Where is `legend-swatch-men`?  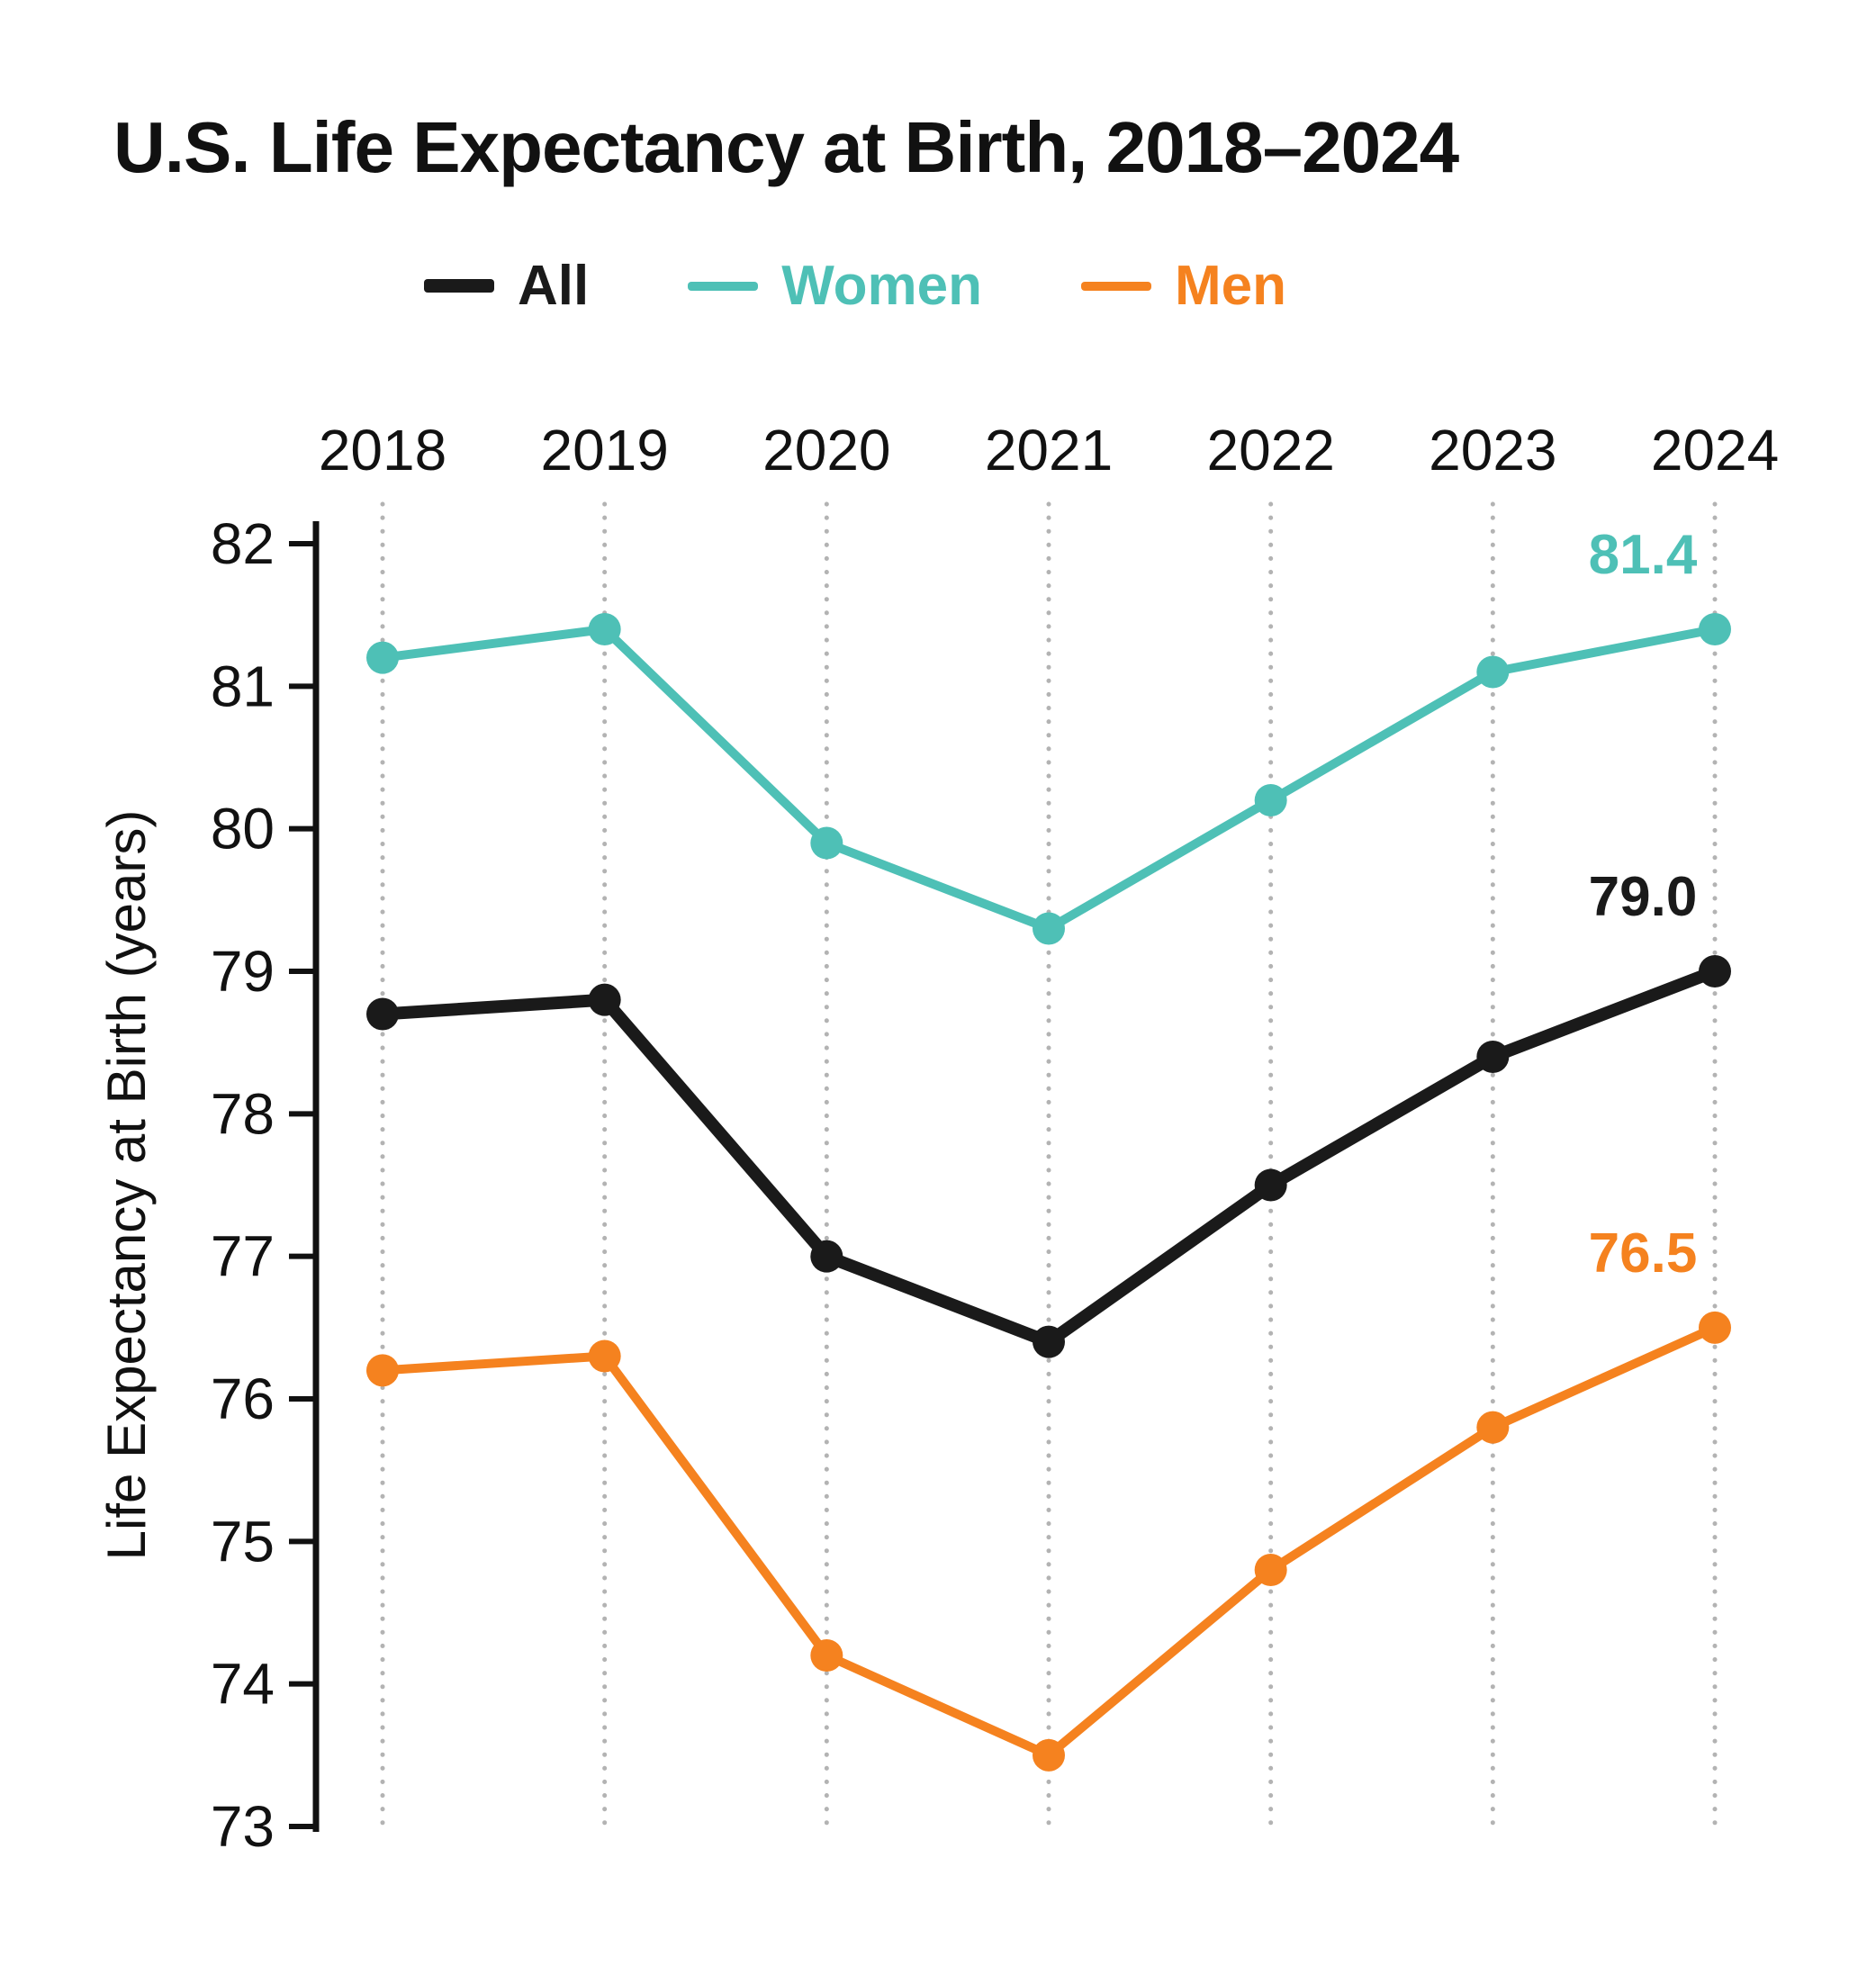
legend-swatch-men is located at coordinates (1116, 286).